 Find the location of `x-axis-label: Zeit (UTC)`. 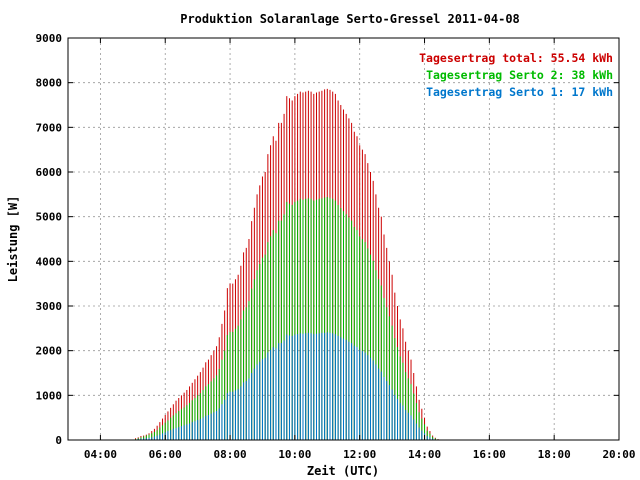

x-axis-label: Zeit (UTC) is located at coordinates (343, 471).